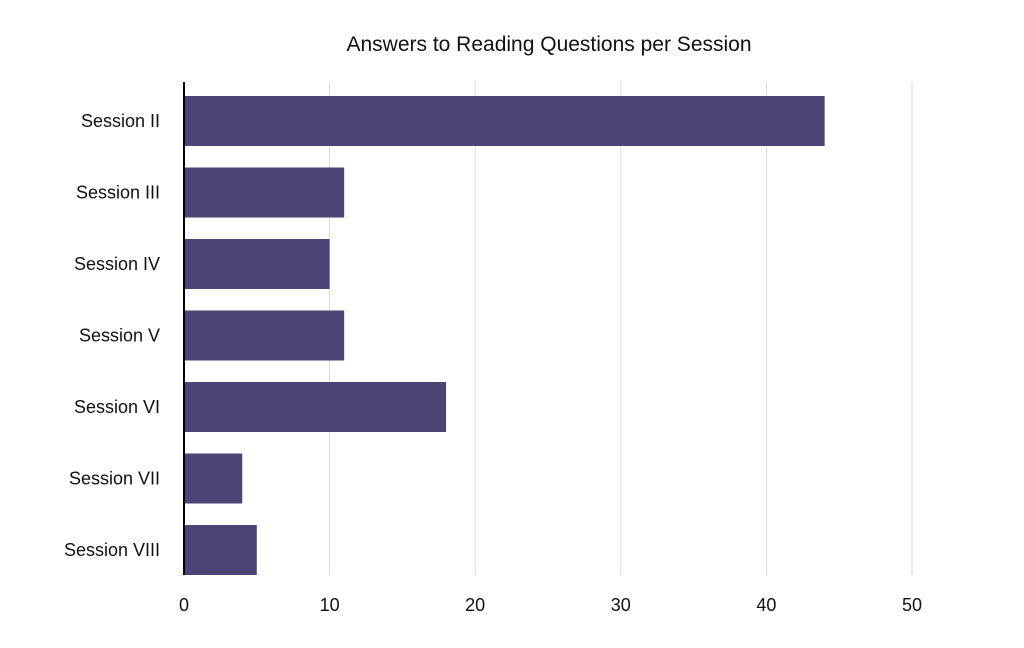  I want to click on x-tick-label: 30, so click(621, 605).